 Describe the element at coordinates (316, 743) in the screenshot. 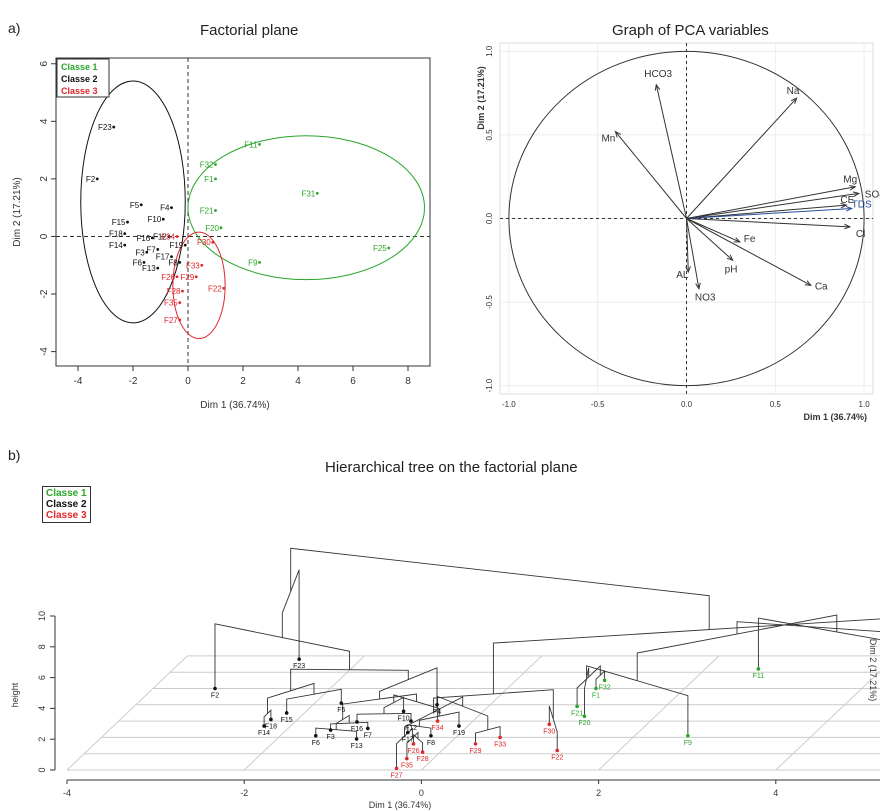

I see `leaf-label: F6` at that location.